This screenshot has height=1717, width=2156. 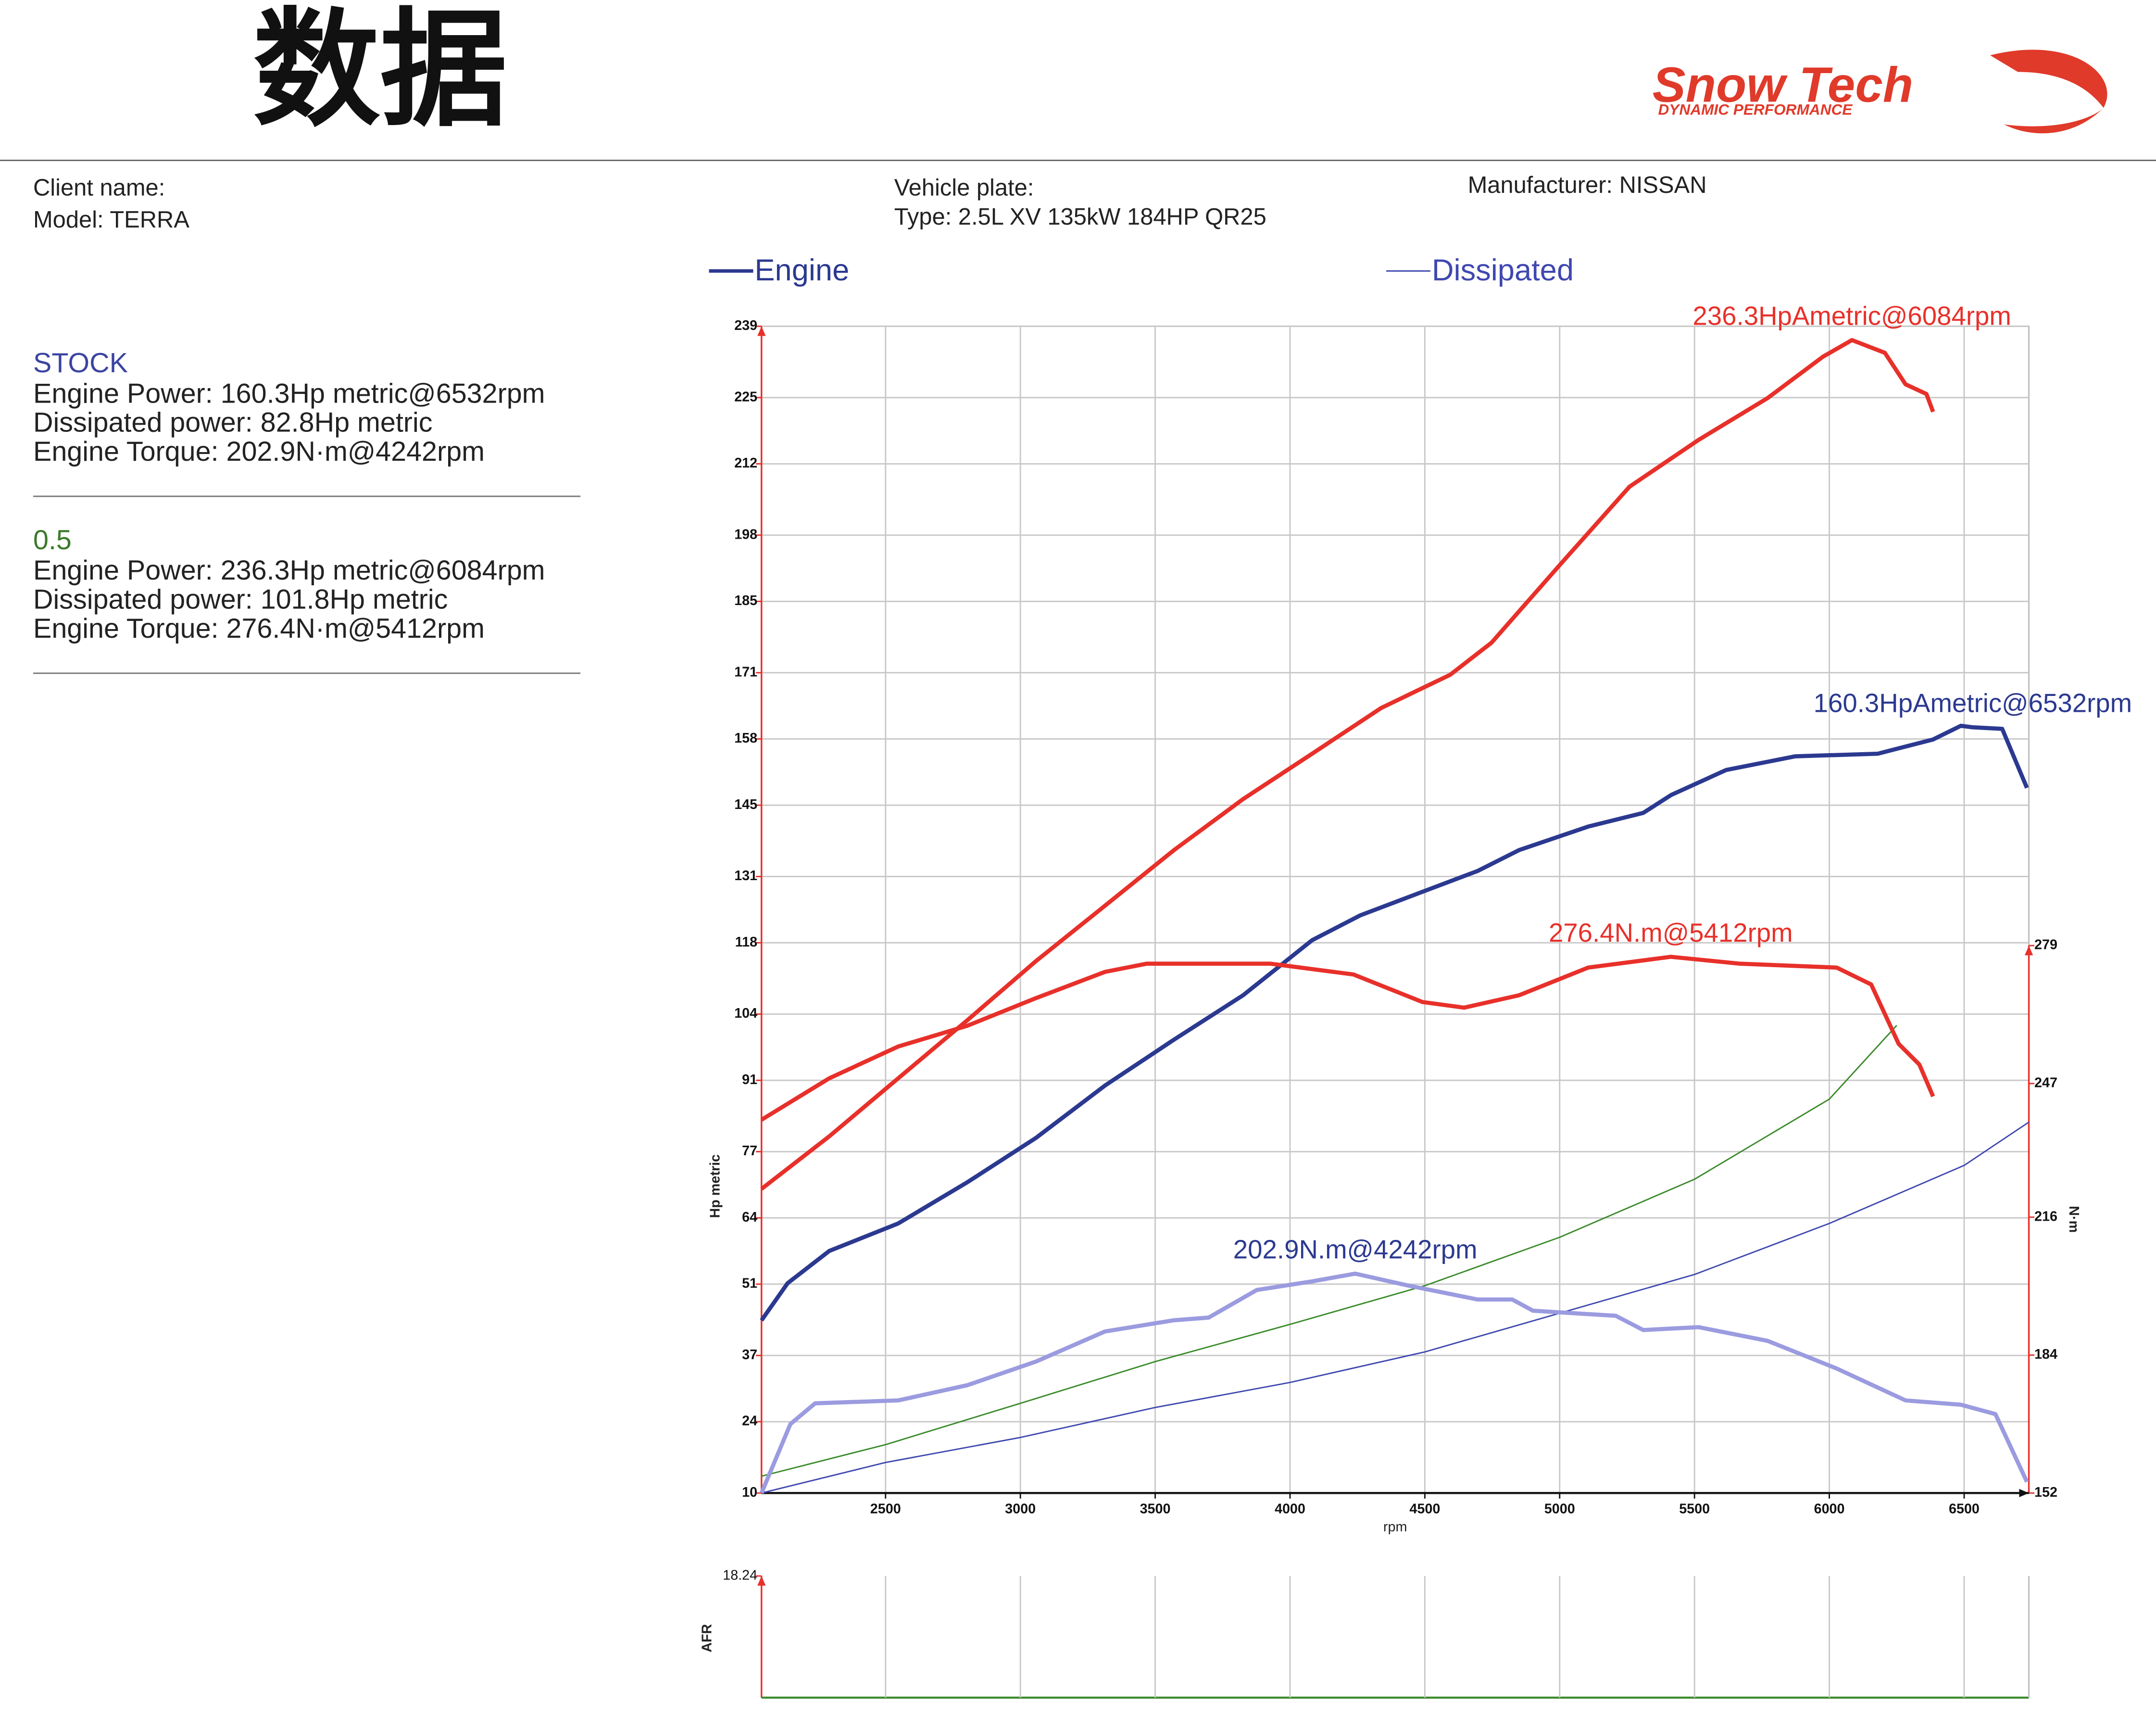 What do you see at coordinates (749, 1218) in the screenshot?
I see `y-tick-label: 64` at bounding box center [749, 1218].